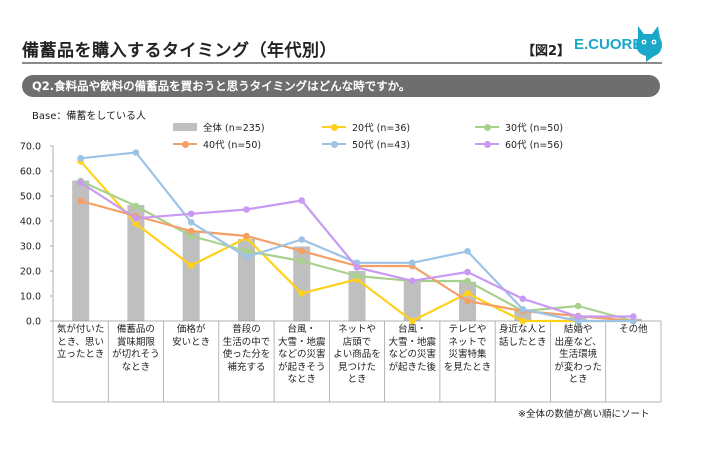 The height and width of the screenshot is (476, 702). What do you see at coordinates (649, 44) in the screenshot?
I see `logo-mascot-icon` at bounding box center [649, 44].